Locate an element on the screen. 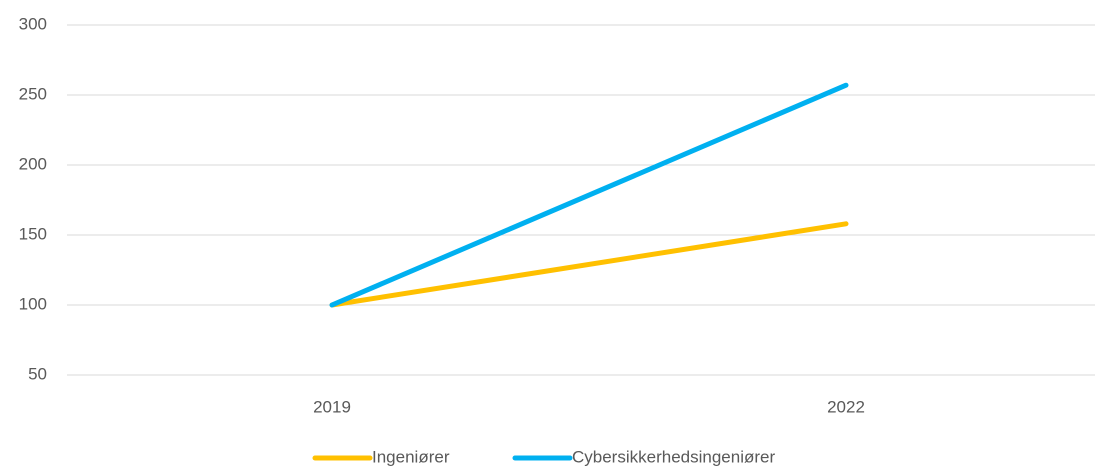 This screenshot has height=471, width=1105. series-line is located at coordinates (589, 264).